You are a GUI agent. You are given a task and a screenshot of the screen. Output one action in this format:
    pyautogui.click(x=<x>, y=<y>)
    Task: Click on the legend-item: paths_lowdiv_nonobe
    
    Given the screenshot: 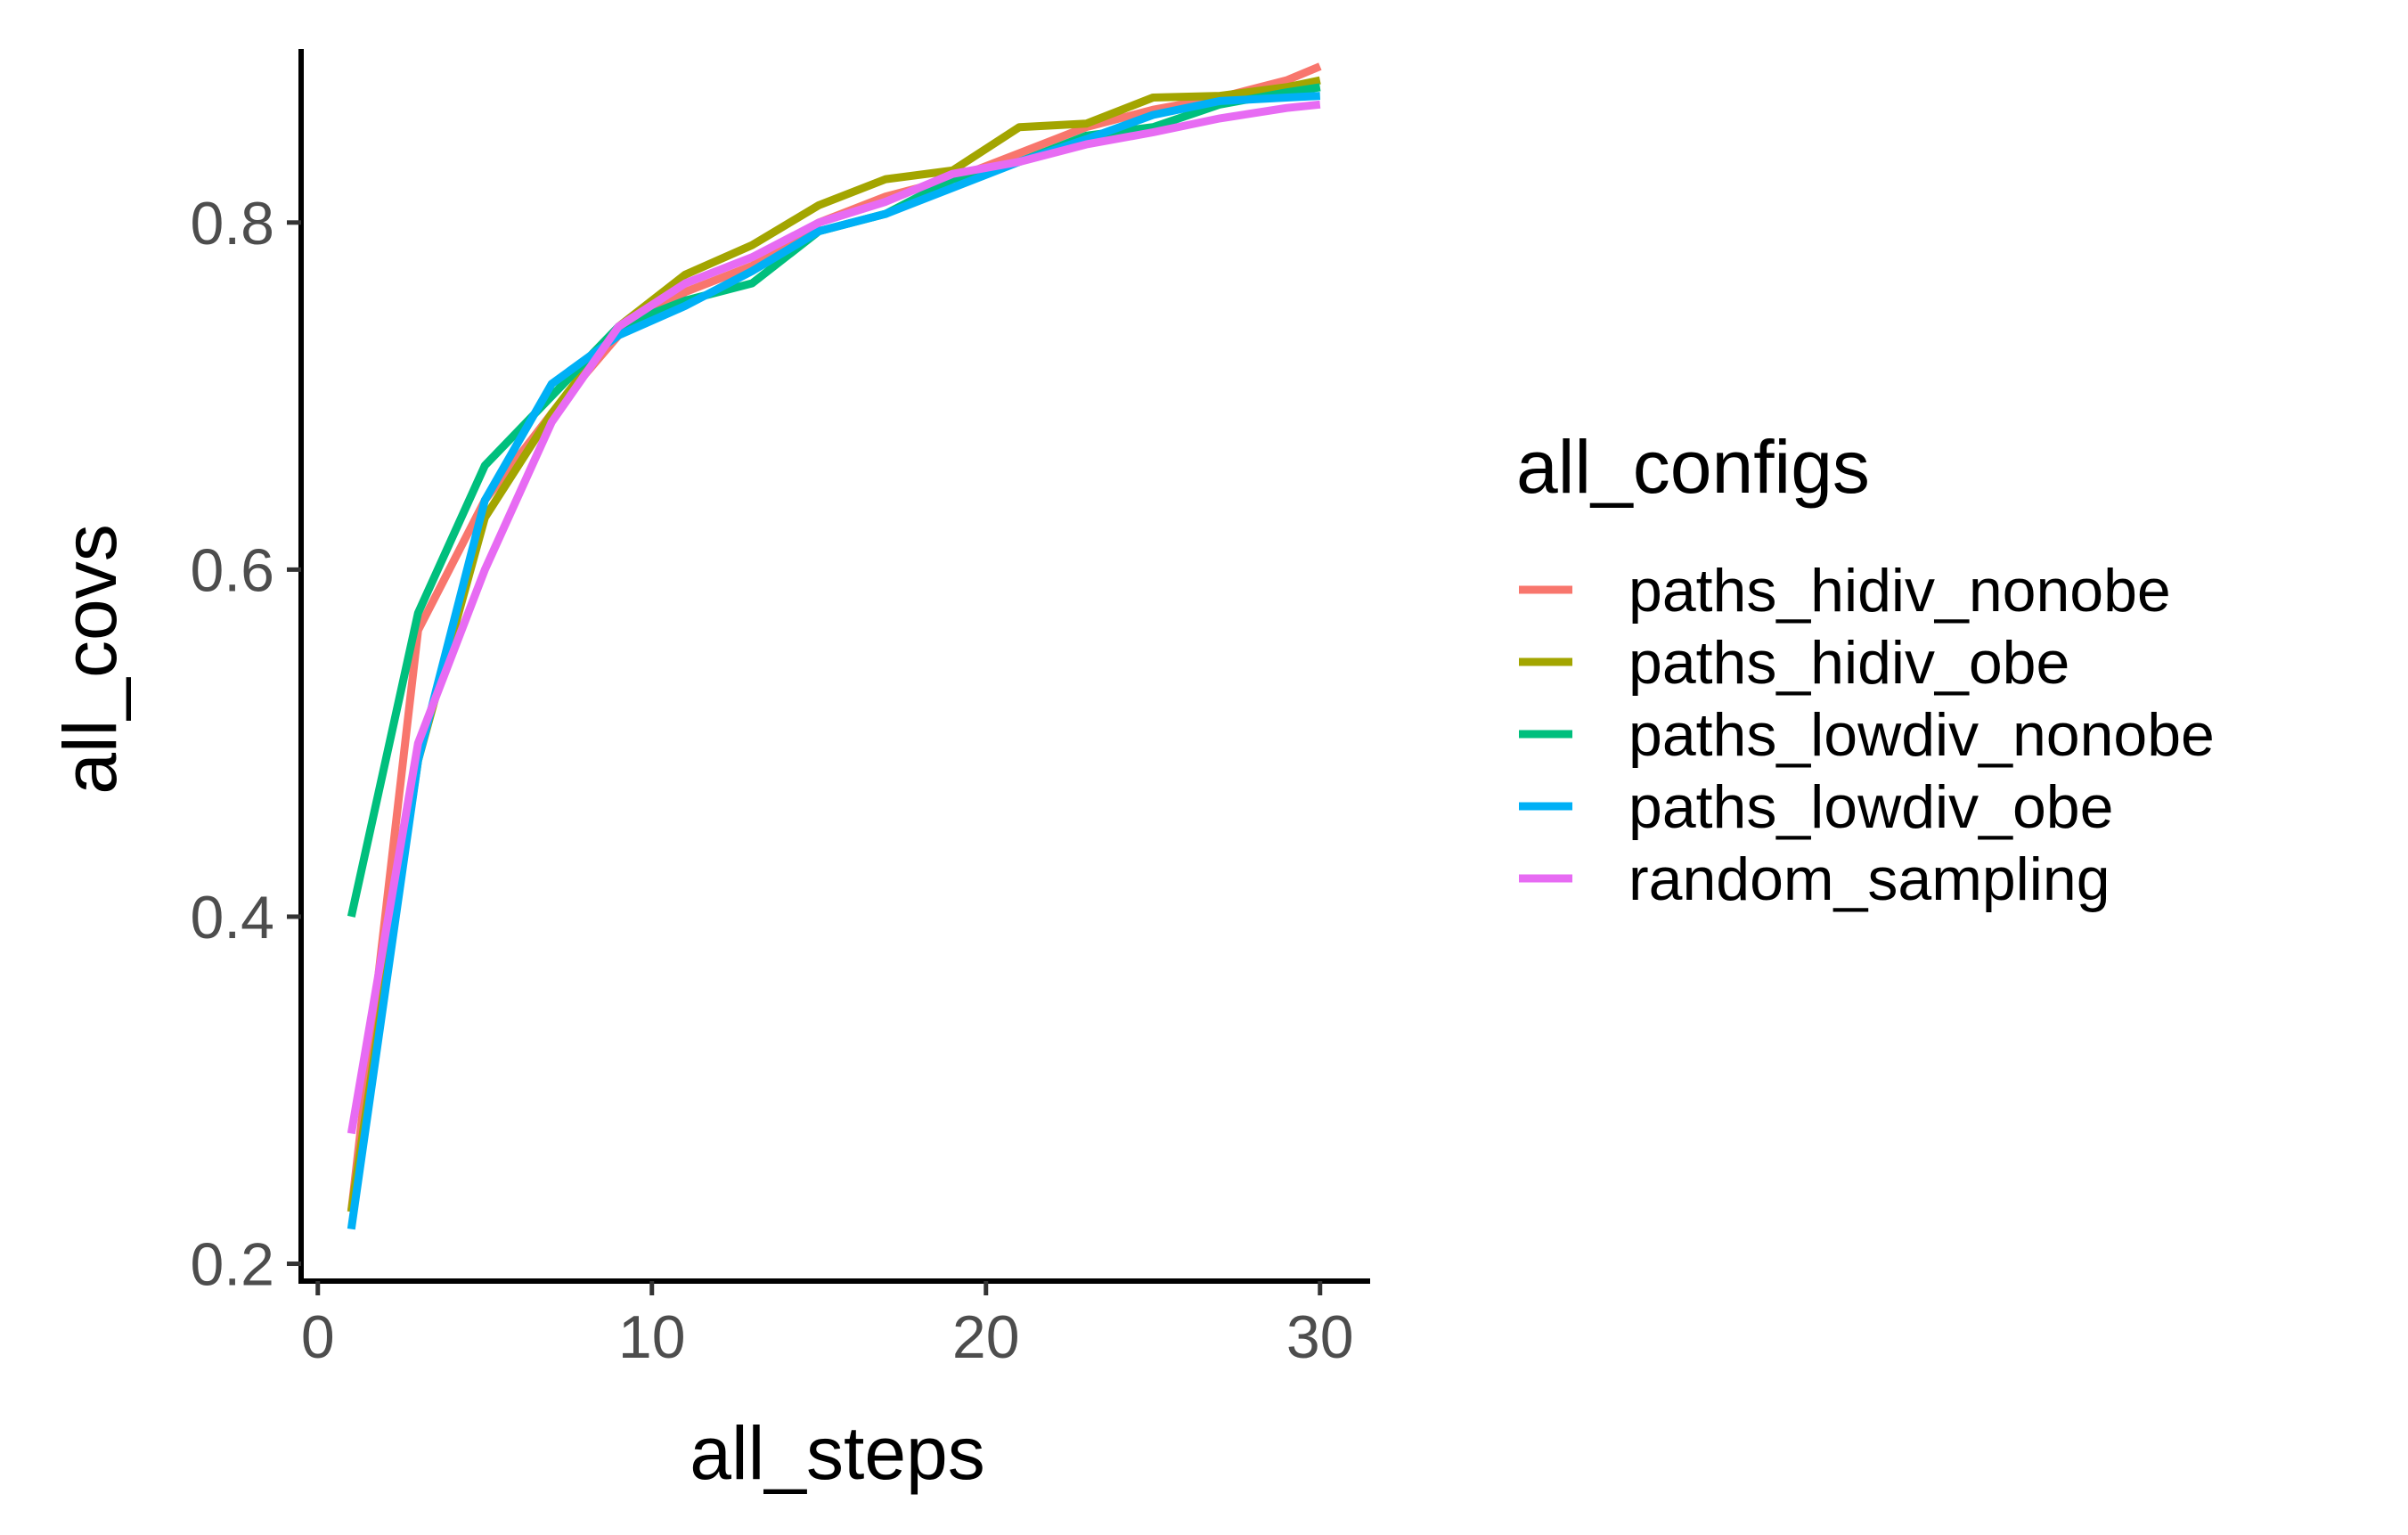 What is the action you would take?
    pyautogui.click(x=1867, y=735)
    